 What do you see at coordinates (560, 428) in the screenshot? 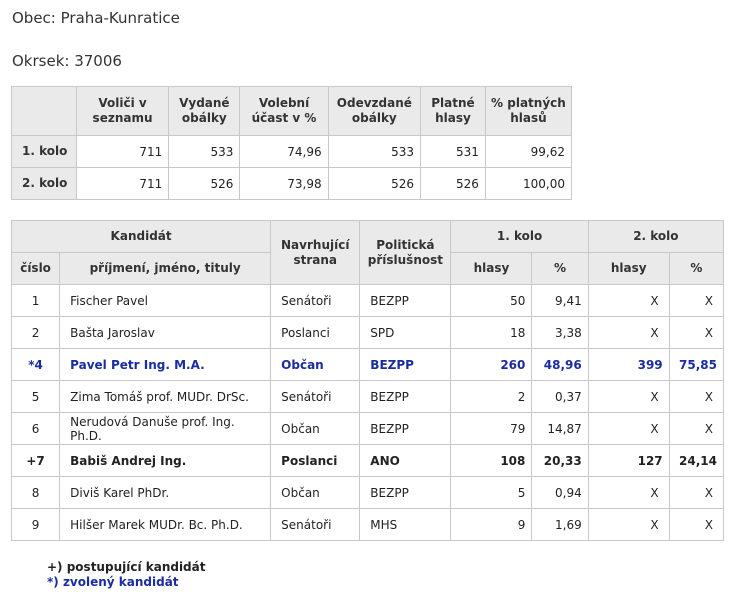
I see `round1-percent: 14,87` at bounding box center [560, 428].